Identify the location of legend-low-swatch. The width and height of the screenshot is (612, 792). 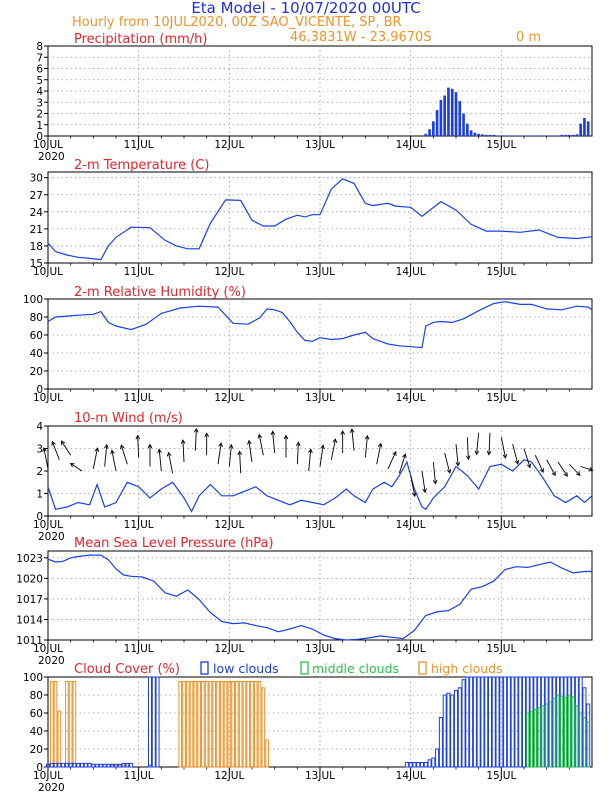
(204, 668).